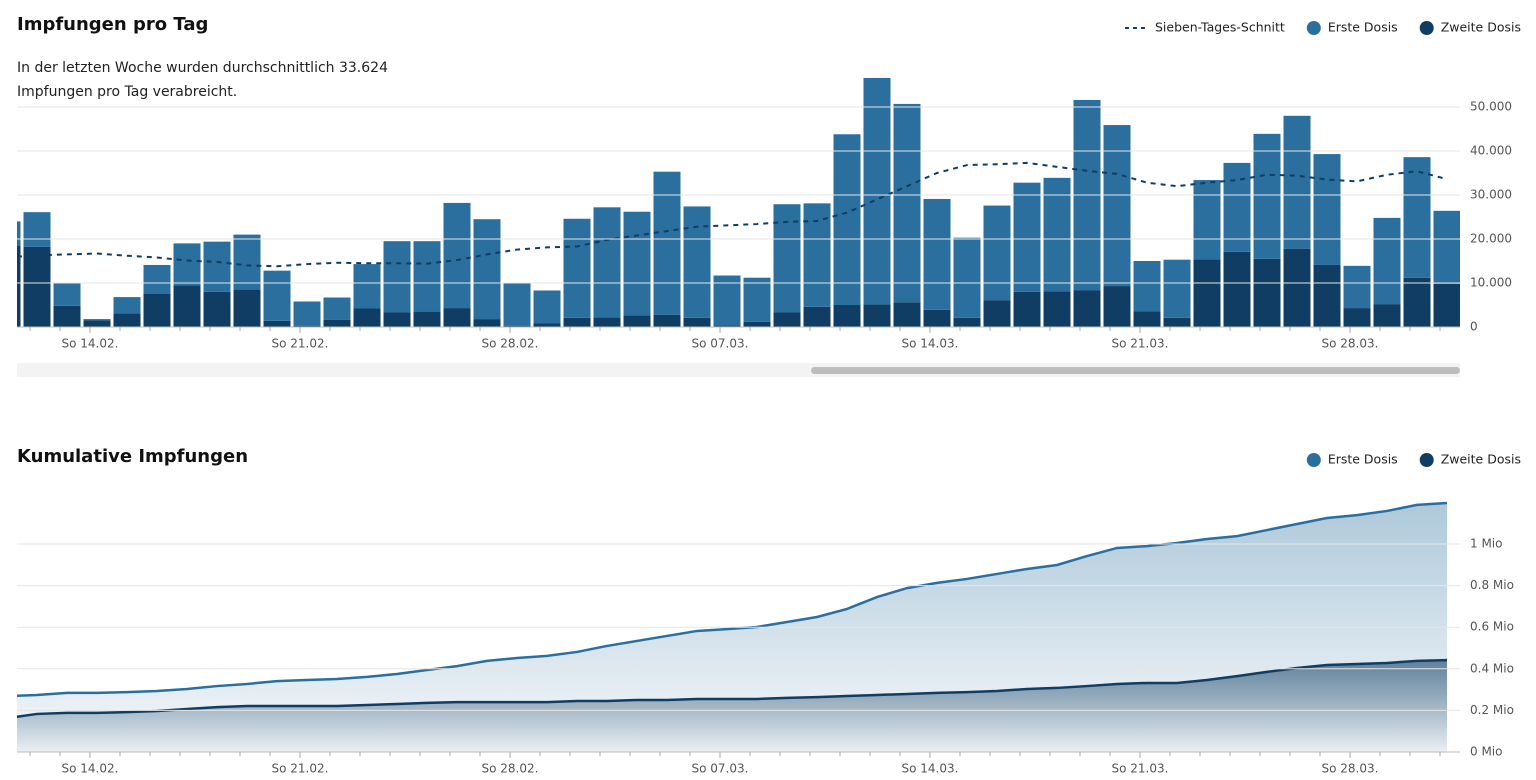  I want to click on chart-title: Impfungen pro Tag, so click(112, 24).